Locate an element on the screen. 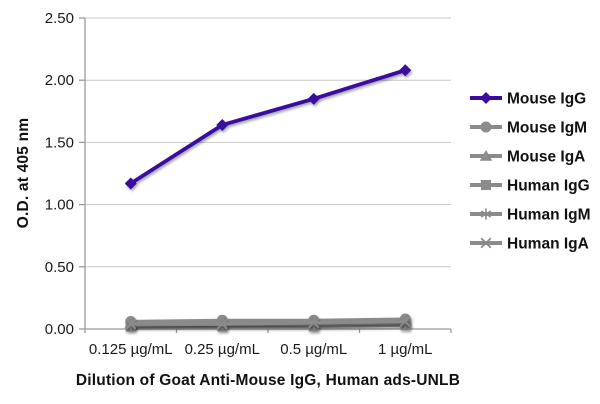 The width and height of the screenshot is (600, 404). series-line-human-iga is located at coordinates (268, 322).